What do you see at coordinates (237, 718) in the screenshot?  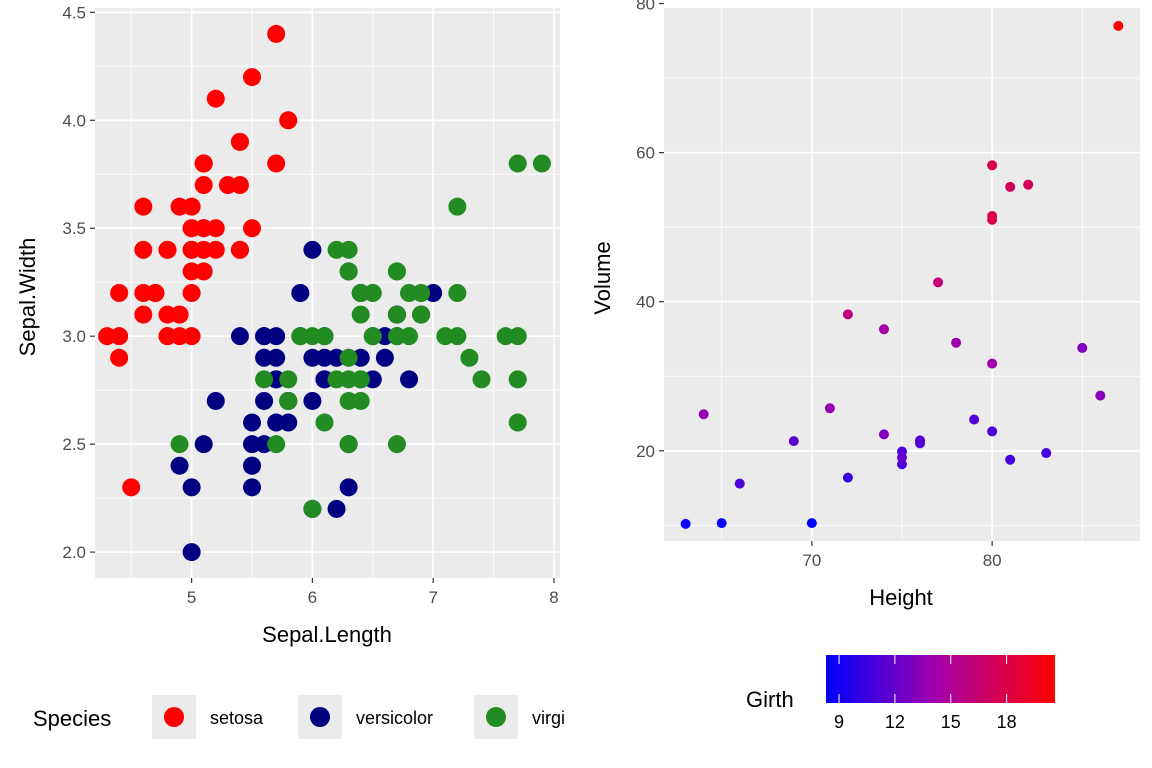 I see `legend-label: setosa` at bounding box center [237, 718].